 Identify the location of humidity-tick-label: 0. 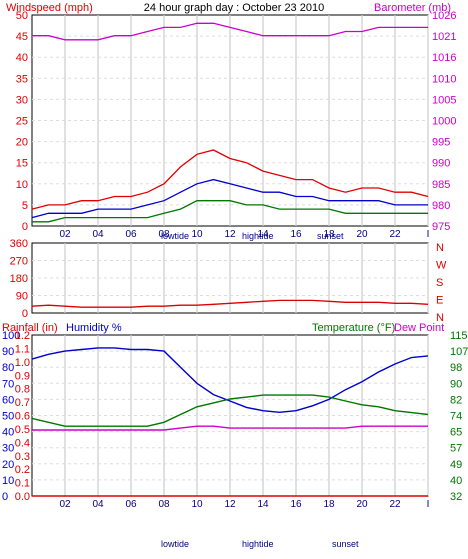
(5, 497).